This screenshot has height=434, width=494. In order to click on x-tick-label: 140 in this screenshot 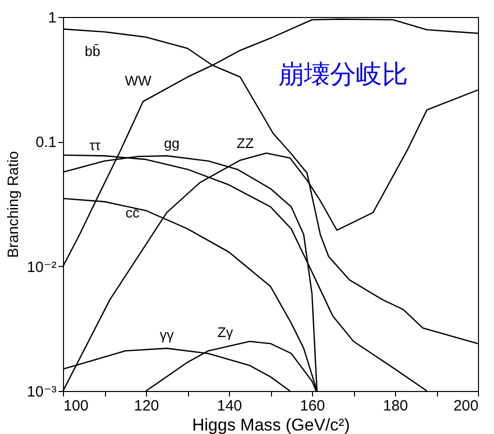, I will do `click(229, 406)`.